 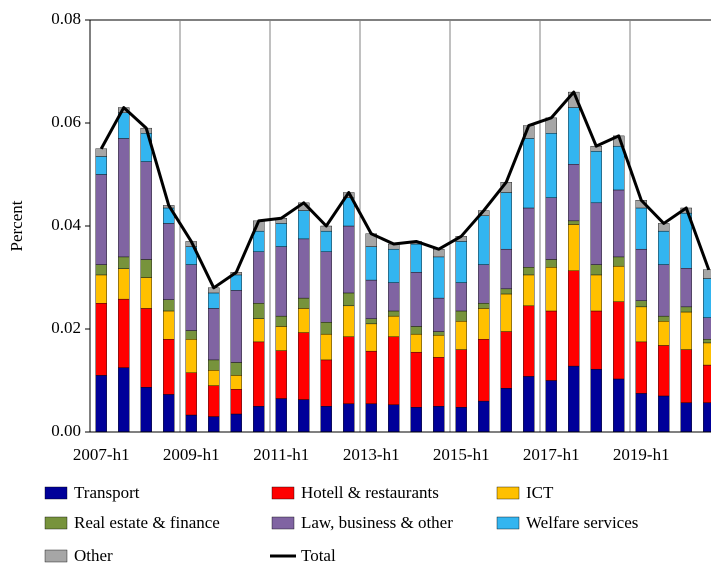 What do you see at coordinates (107, 492) in the screenshot?
I see `legend-label: Transport` at bounding box center [107, 492].